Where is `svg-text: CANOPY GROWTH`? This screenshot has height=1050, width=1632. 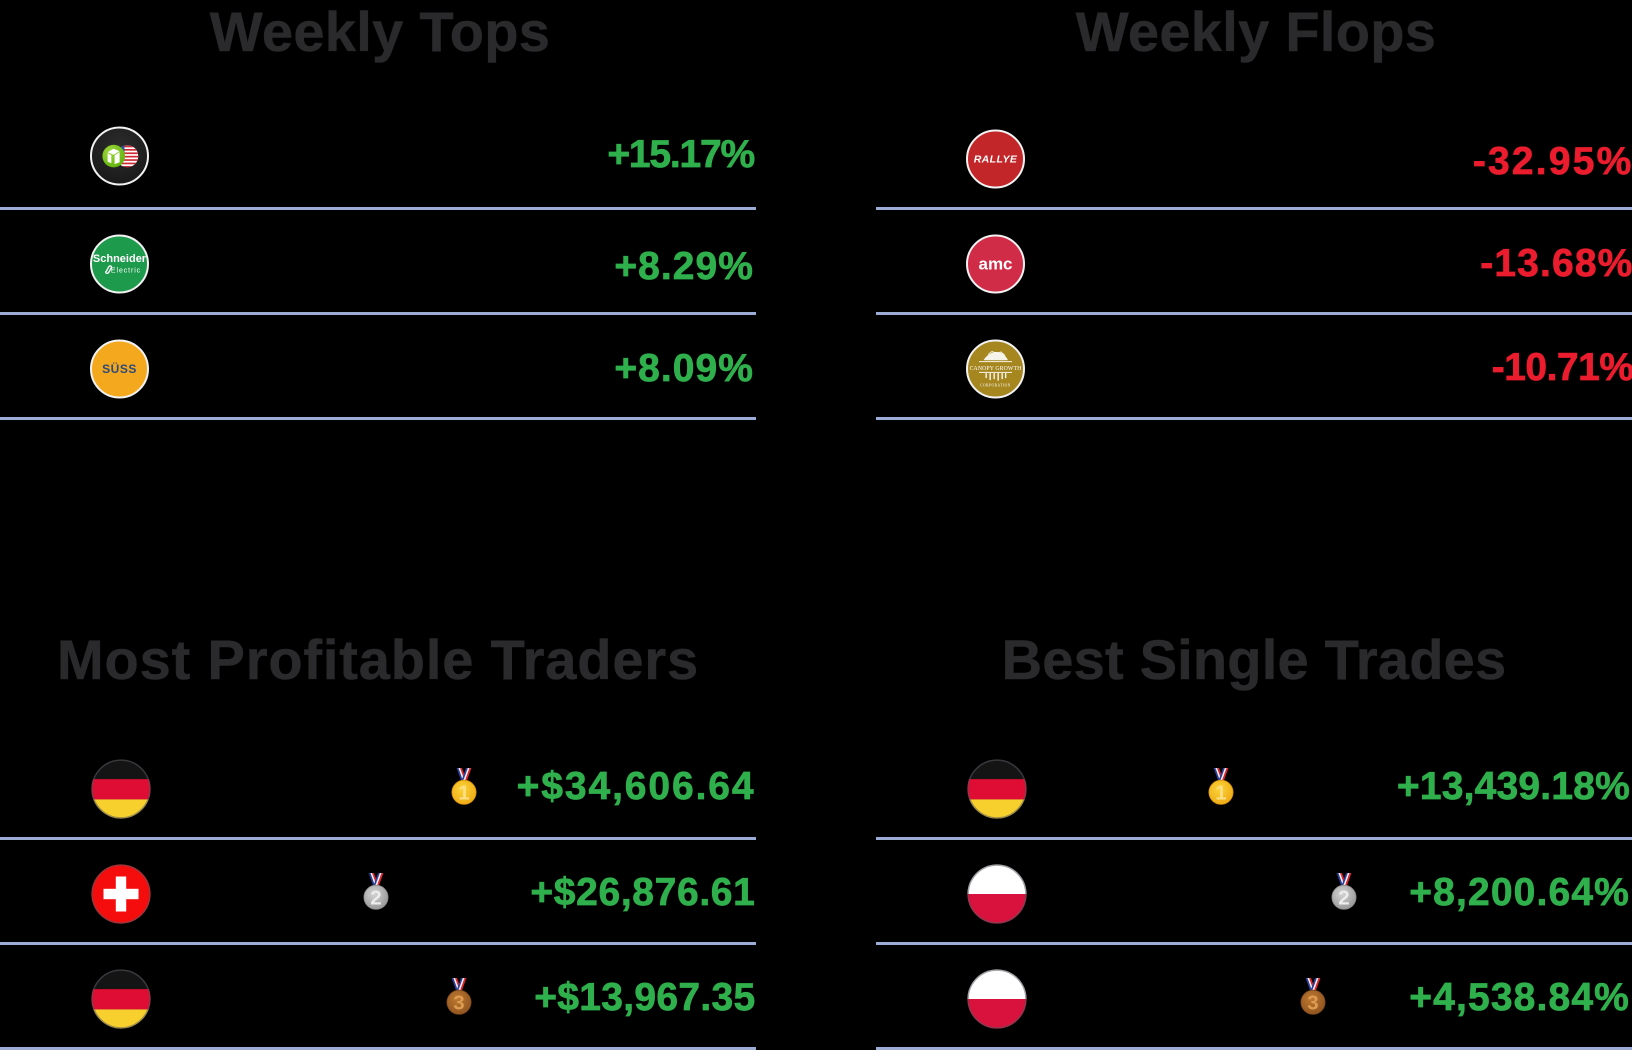
svg-text: CANOPY GROWTH is located at coordinates (996, 369).